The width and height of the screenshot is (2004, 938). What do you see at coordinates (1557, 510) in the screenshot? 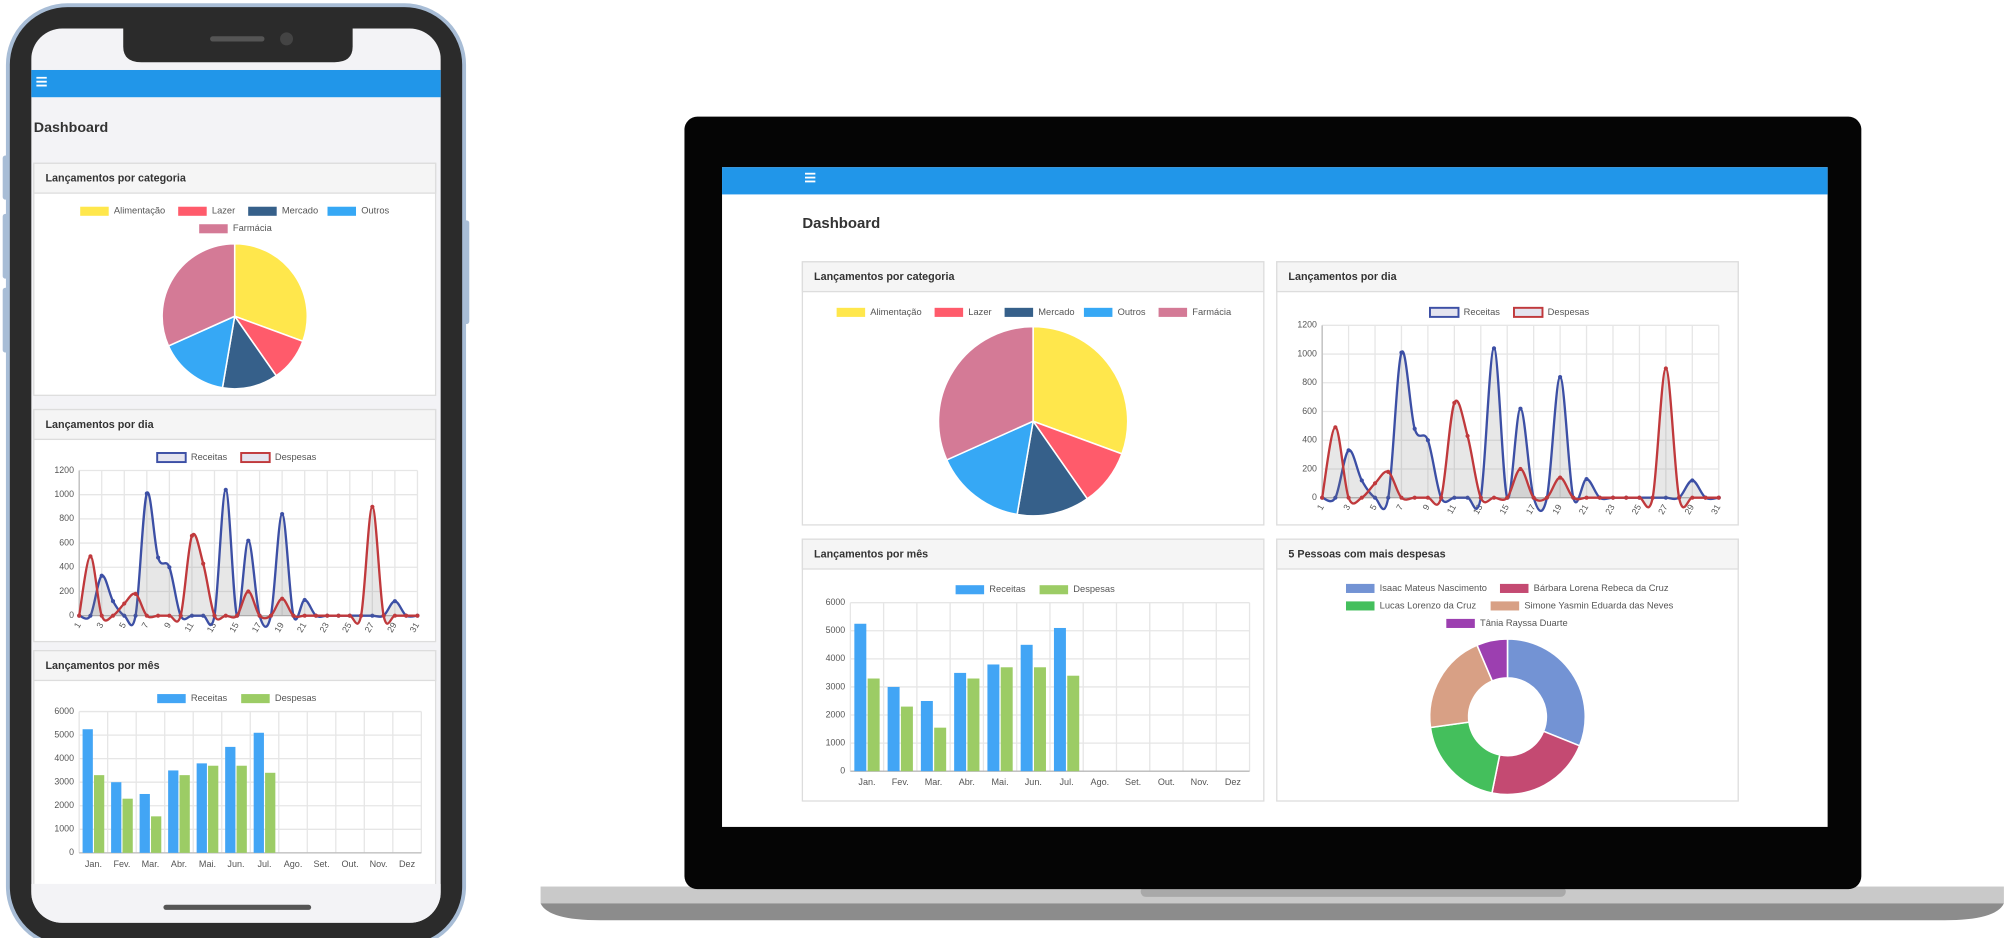
I see `x-tick-label: 19` at bounding box center [1557, 510].